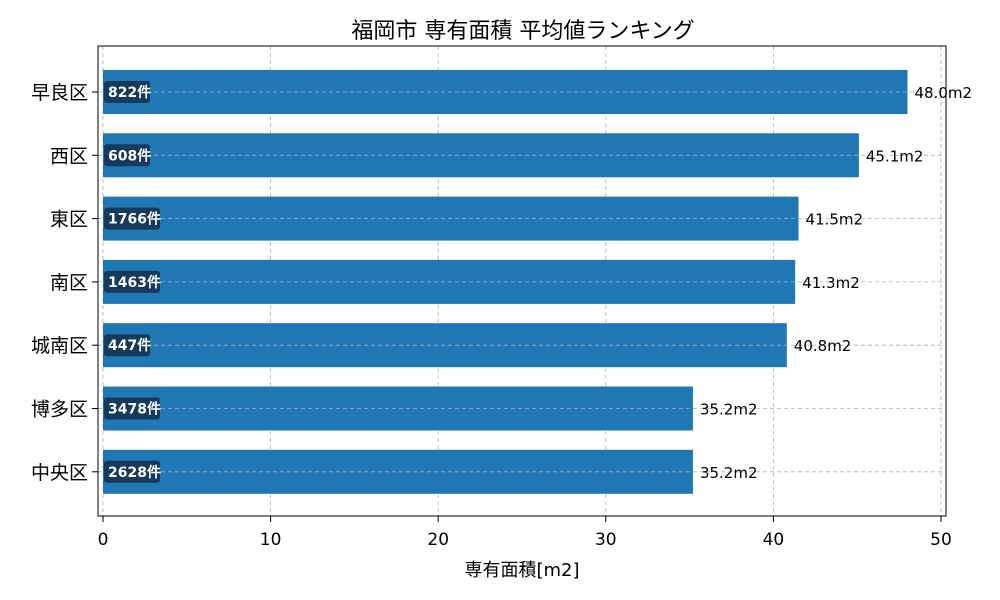 Image resolution: width=1000 pixels, height=600 pixels. I want to click on count-label: 822件, so click(129, 92).